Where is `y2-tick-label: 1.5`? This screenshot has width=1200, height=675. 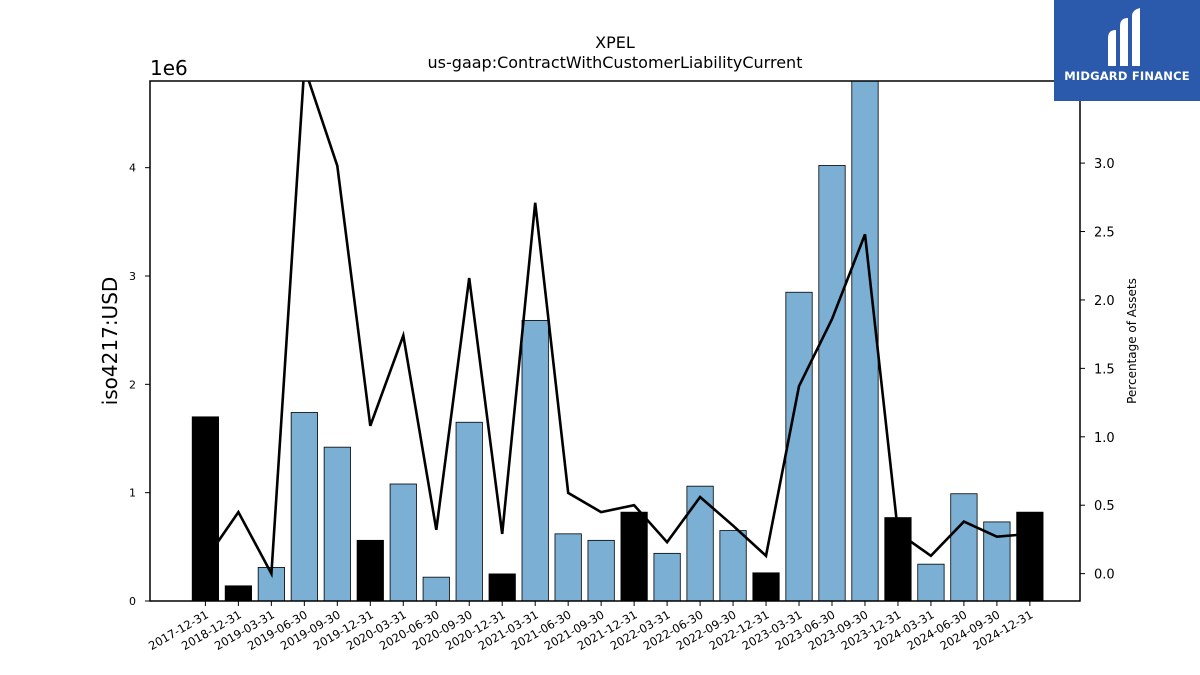
y2-tick-label: 1.5 is located at coordinates (1104, 369).